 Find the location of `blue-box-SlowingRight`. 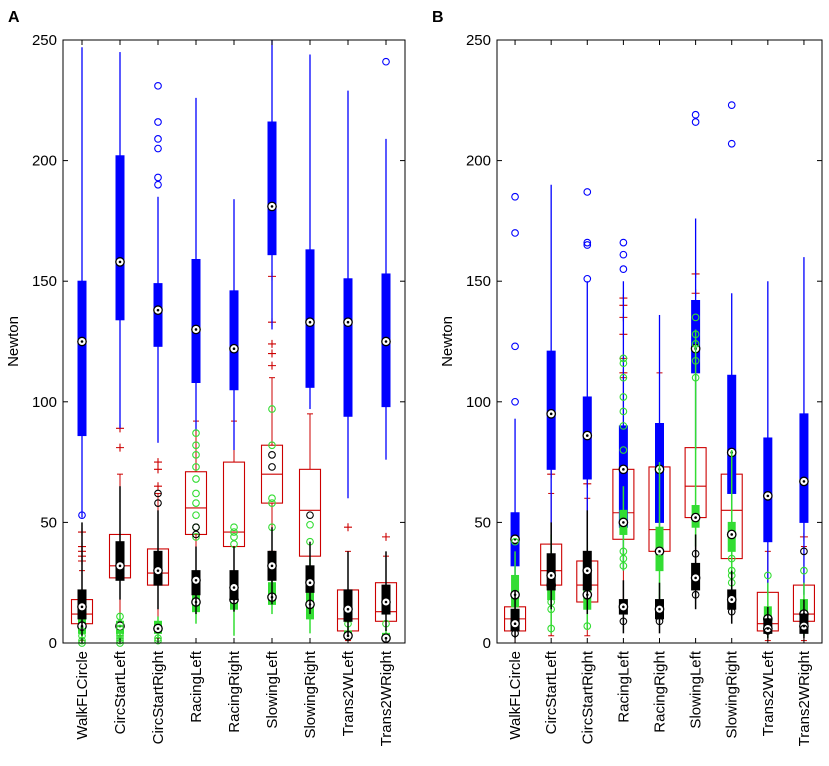

blue-box-SlowingRight is located at coordinates (310, 232).